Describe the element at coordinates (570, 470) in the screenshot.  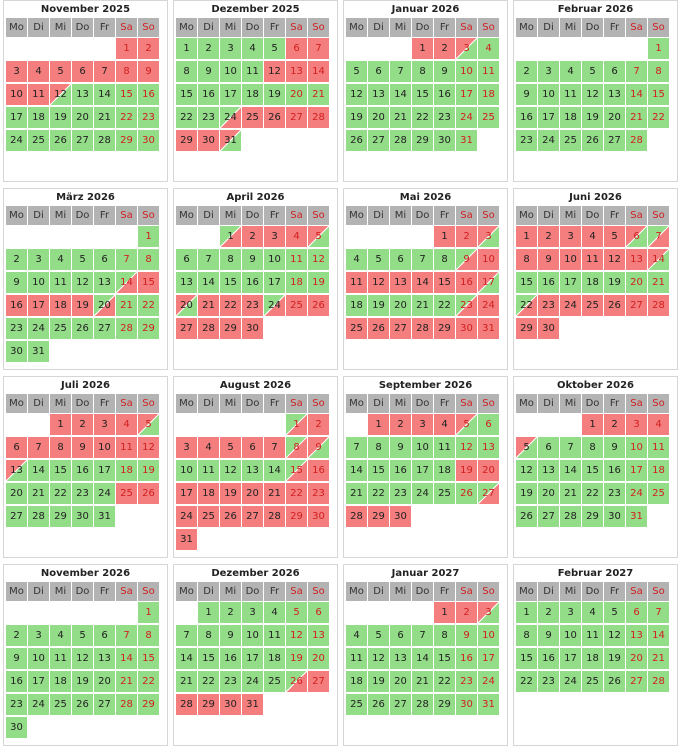
I see `day-cell: 14` at that location.